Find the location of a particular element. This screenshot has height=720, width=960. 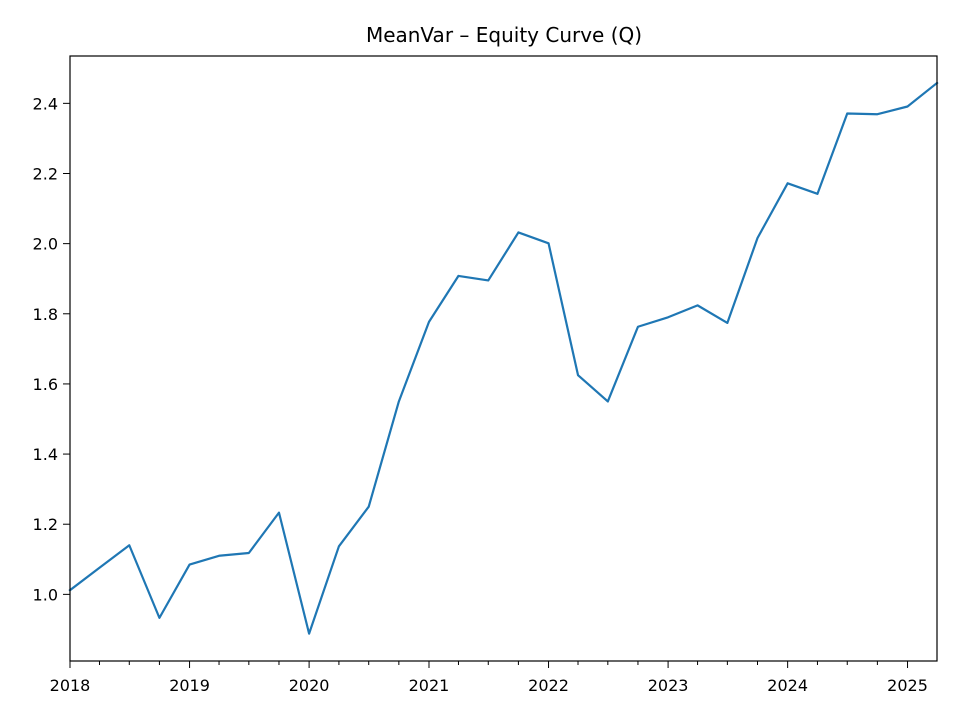

y-tick-label: 1.4 is located at coordinates (45, 454).